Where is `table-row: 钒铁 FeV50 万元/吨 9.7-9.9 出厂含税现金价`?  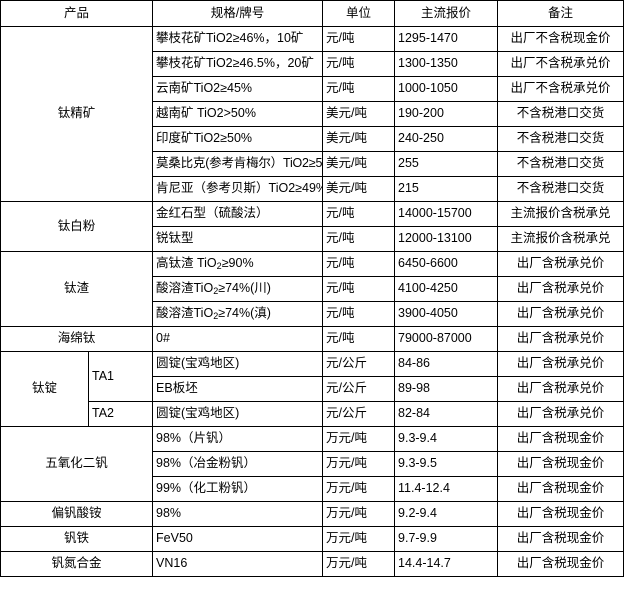
table-row: 钒铁 FeV50 万元/吨 9.7-9.9 出厂含税现金价 is located at coordinates (312, 539).